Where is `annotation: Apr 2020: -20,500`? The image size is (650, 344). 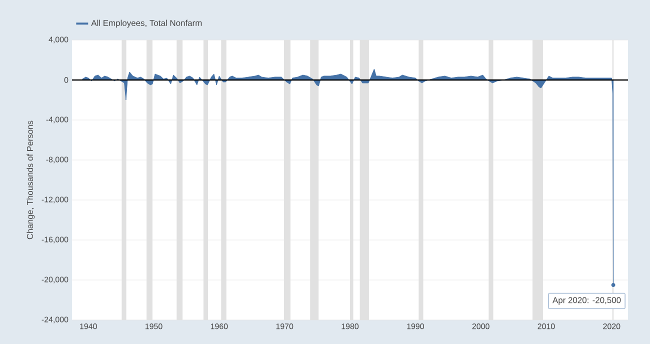
annotation: Apr 2020: -20,500 is located at coordinates (586, 301).